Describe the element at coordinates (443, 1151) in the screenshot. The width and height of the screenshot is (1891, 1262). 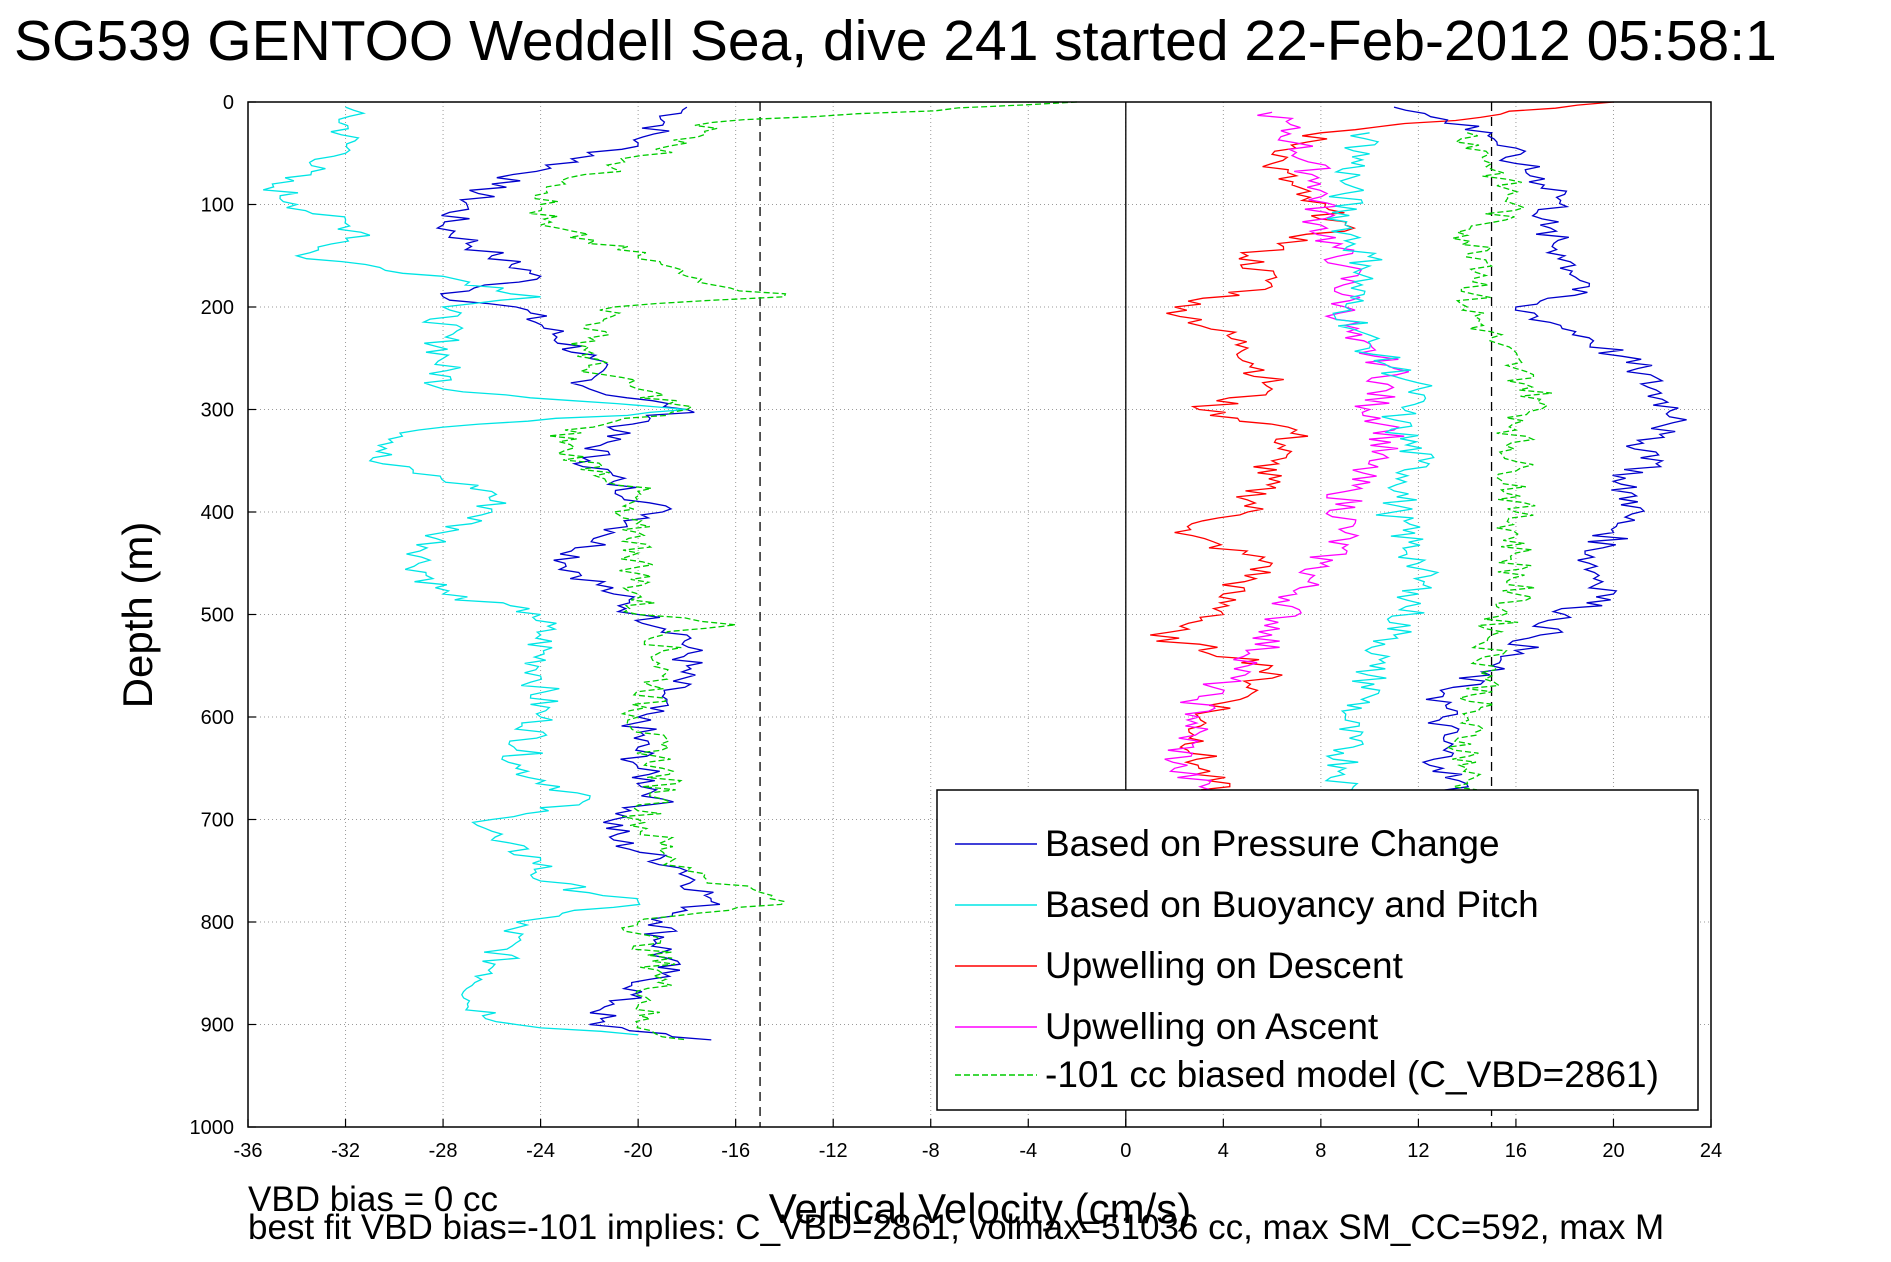
I see `x-tick-label: -28` at that location.